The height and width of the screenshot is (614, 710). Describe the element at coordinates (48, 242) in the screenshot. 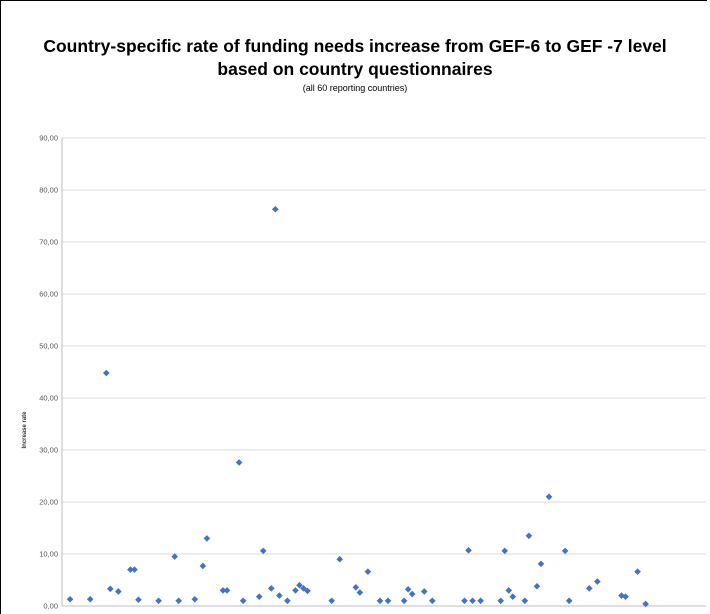

I see `y-tick-label: 70,00` at that location.